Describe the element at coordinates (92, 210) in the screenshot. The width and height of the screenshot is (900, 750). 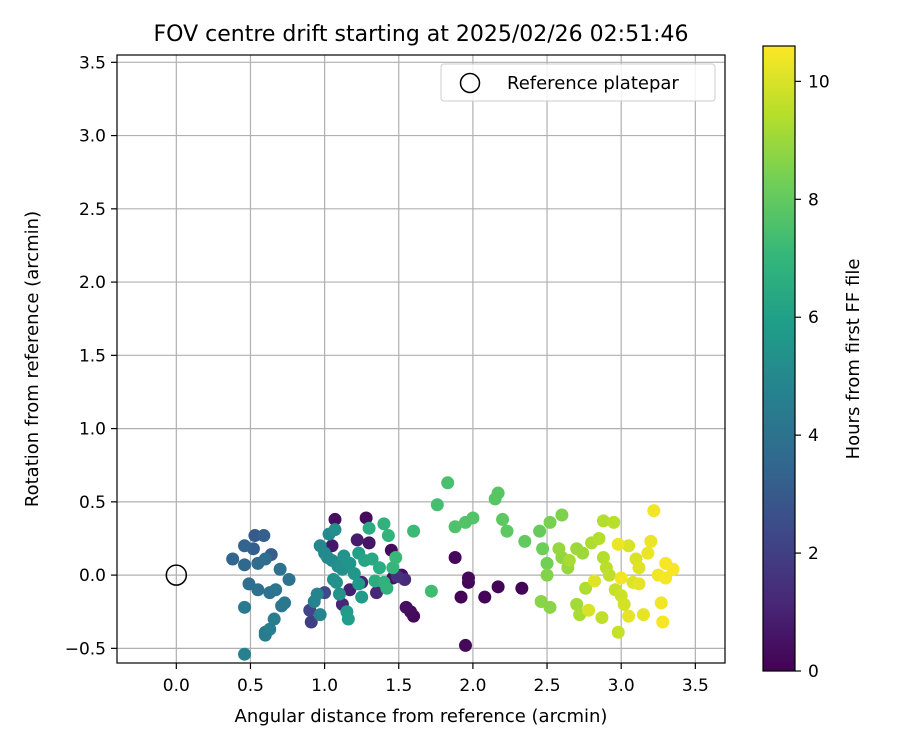
I see `y-tick-label: 2.5` at that location.